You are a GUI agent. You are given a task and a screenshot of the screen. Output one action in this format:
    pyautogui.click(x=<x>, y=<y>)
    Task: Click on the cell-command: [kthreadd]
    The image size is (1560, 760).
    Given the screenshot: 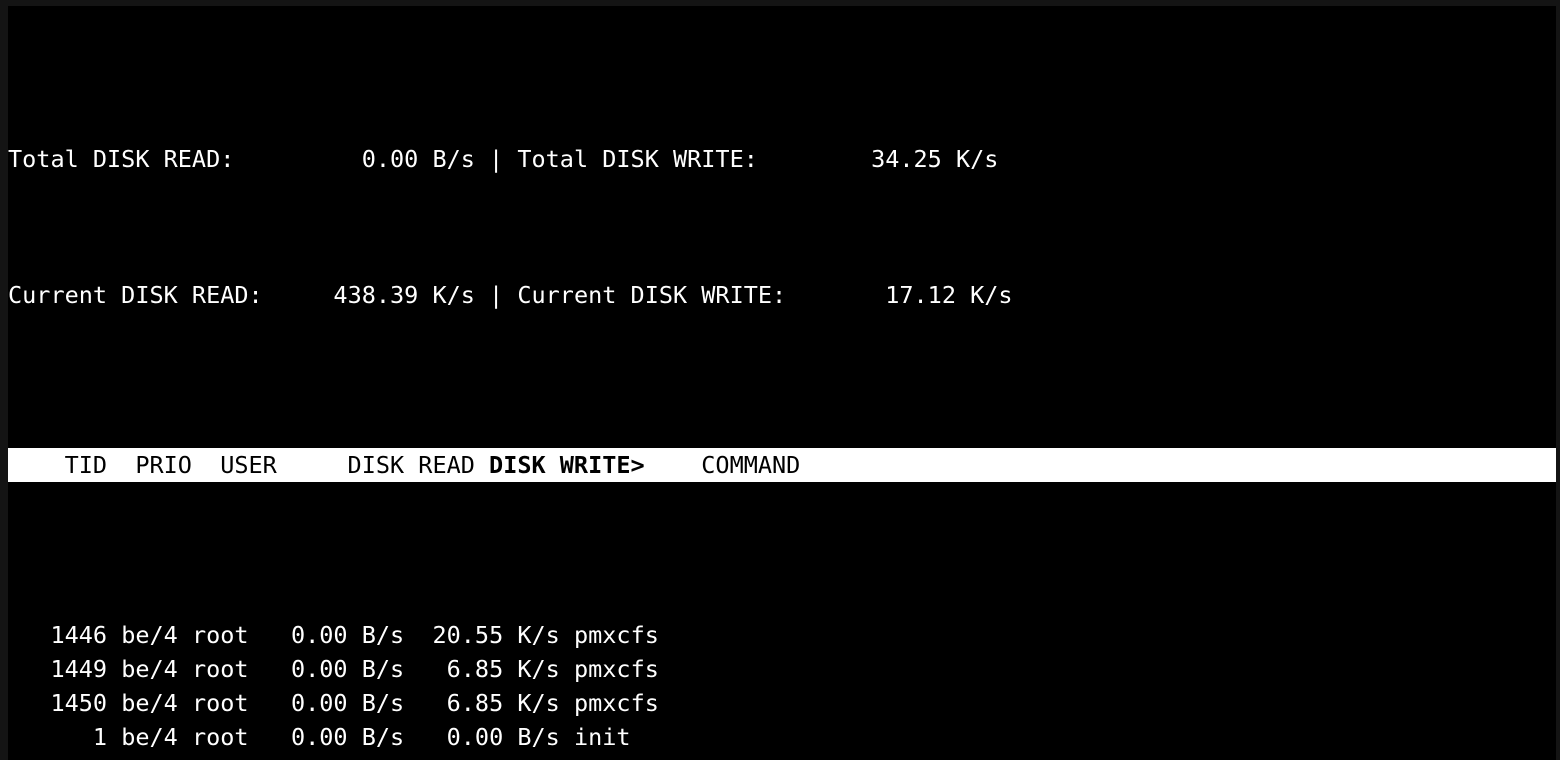 What is the action you would take?
    pyautogui.click(x=638, y=758)
    